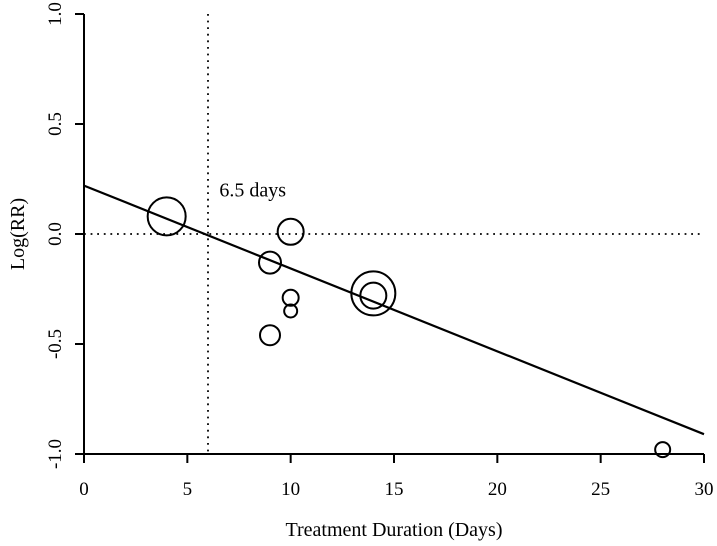 This screenshot has height=546, width=717. What do you see at coordinates (394, 530) in the screenshot?
I see `x-axis-title: Treatment Duration (Days)` at bounding box center [394, 530].